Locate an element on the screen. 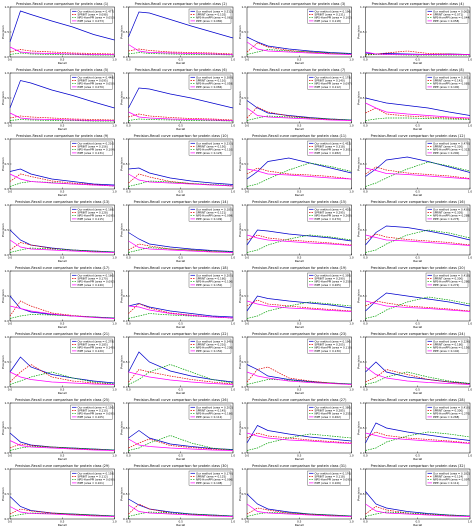 The width and height of the screenshot is (474, 528). legend-label: SPRINT (area = 0.131) is located at coordinates (330, 15).